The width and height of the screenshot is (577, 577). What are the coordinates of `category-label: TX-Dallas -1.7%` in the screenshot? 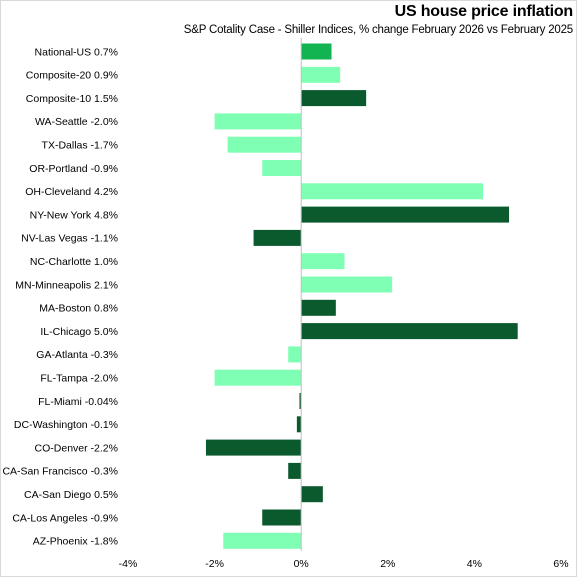 It's located at (80, 146).